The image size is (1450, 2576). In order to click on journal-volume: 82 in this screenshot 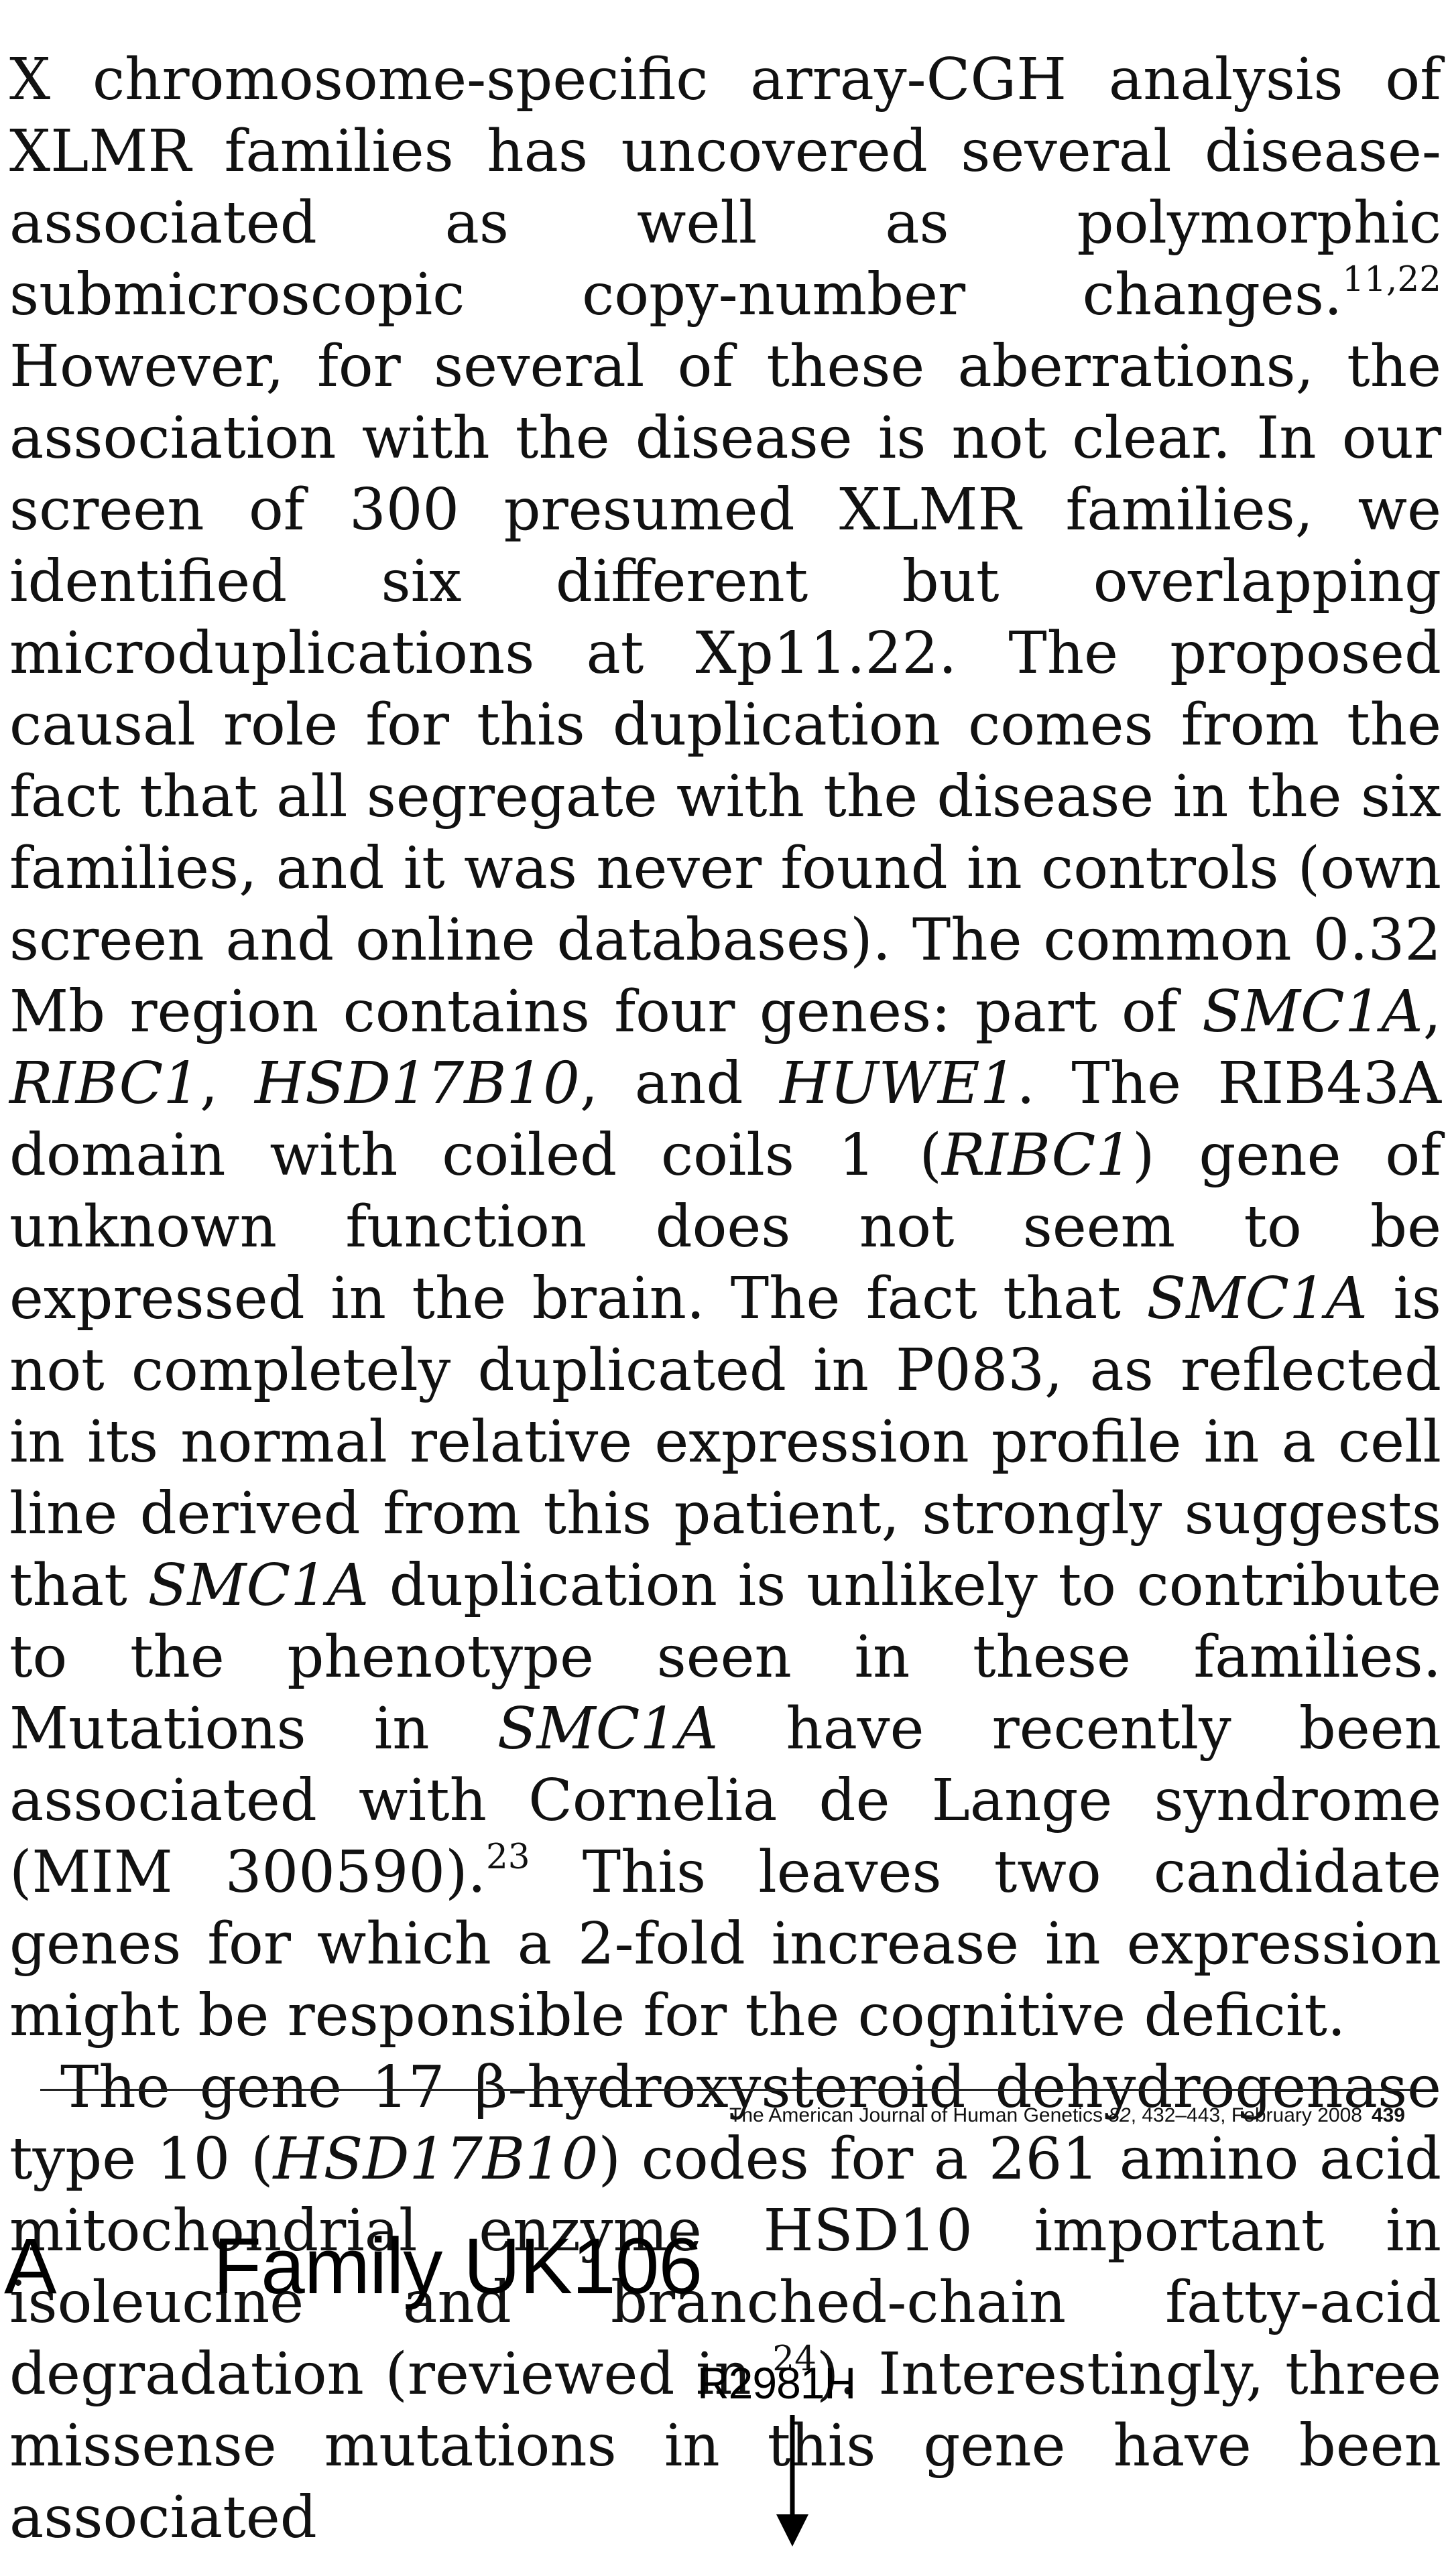, I will do `click(1119, 2115)`.